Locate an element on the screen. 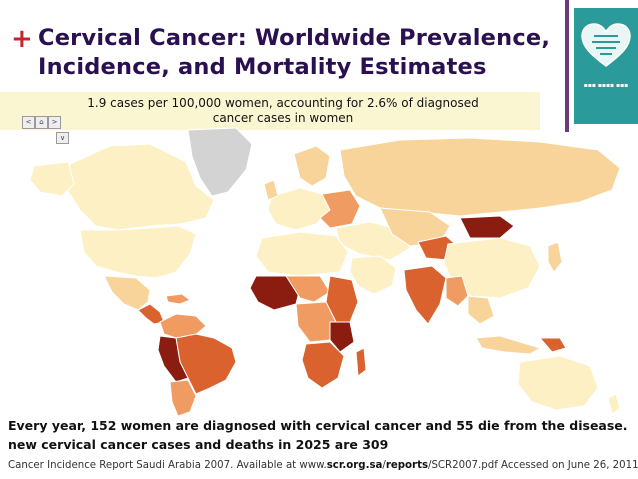  map-nav-controls: < ⌂ > is located at coordinates (49, 122).